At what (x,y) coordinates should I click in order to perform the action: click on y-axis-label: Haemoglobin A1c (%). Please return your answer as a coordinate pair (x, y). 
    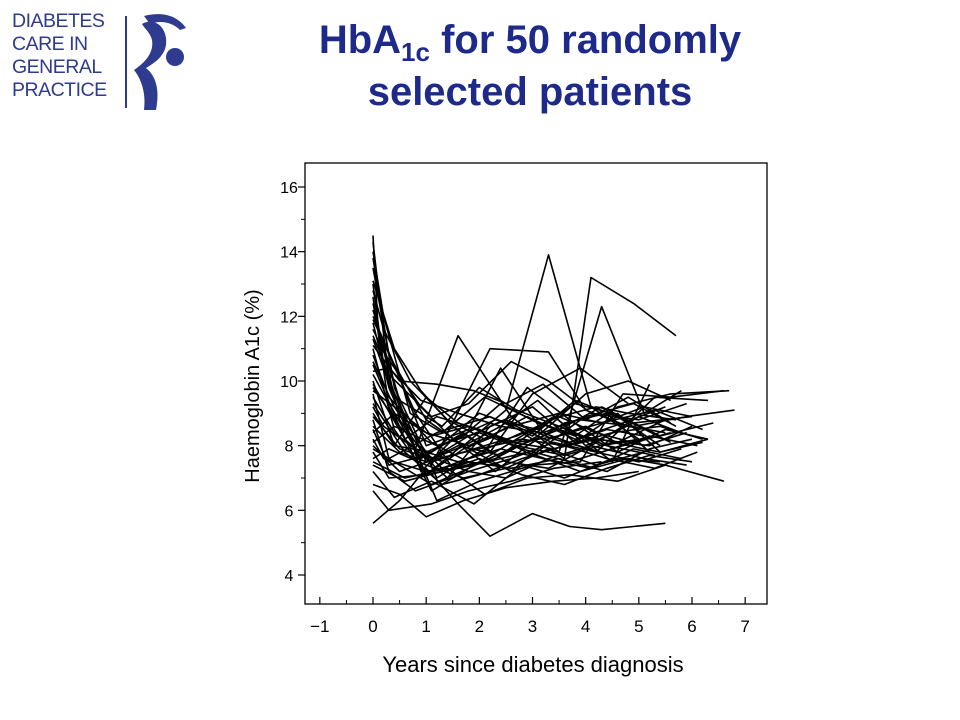
    Looking at the image, I should click on (253, 385).